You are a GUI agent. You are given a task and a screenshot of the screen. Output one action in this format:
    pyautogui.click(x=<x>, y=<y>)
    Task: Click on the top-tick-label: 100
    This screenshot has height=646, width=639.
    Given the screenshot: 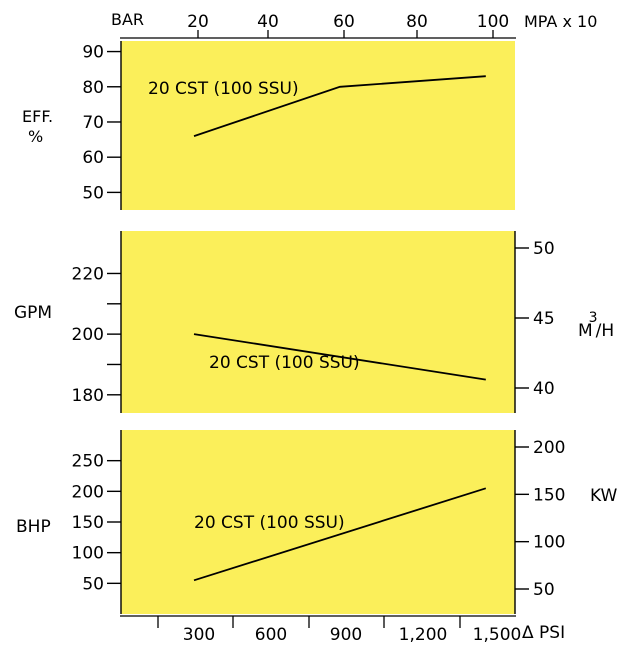 What is the action you would take?
    pyautogui.click(x=493, y=22)
    